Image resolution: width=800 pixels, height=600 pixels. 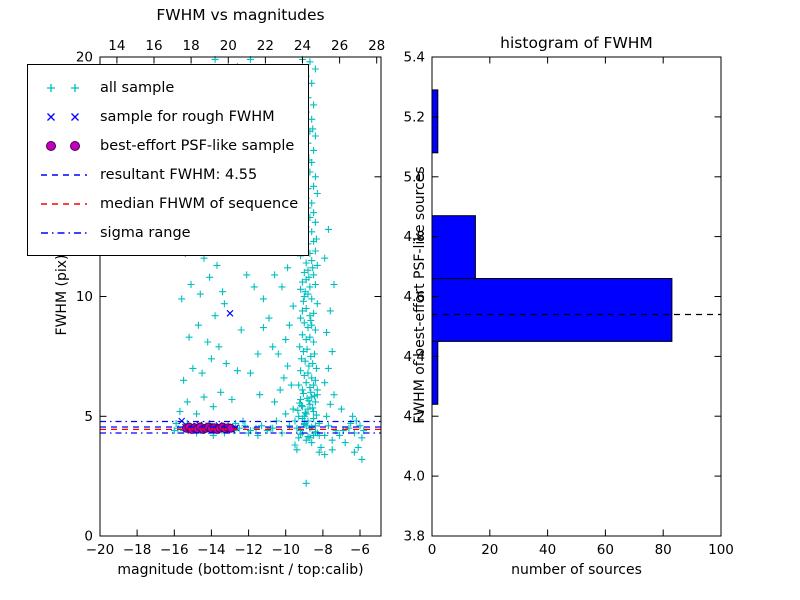 I want to click on legend-item: sample for rough FWHM, so click(x=168, y=116).